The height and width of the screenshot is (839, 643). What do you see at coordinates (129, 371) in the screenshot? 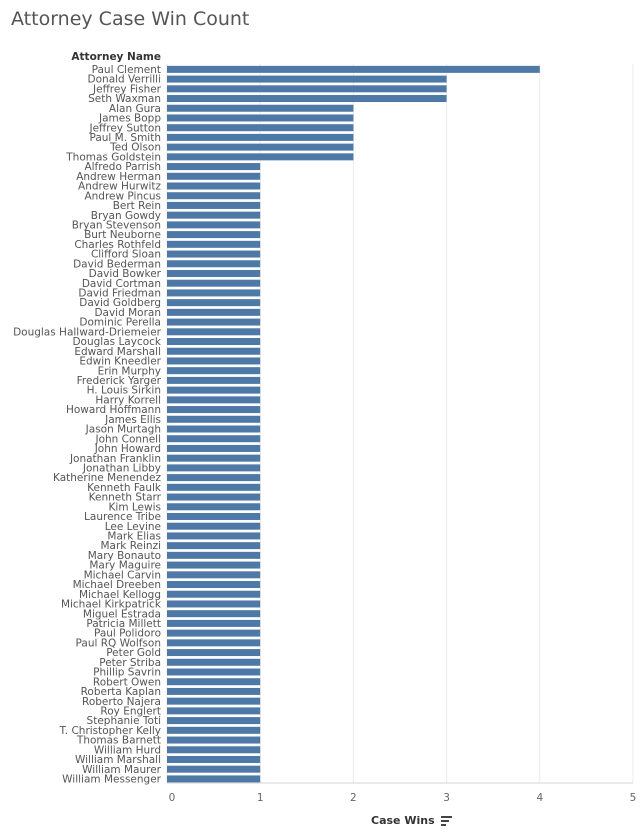
I see `category-label: Erin Murphy` at bounding box center [129, 371].